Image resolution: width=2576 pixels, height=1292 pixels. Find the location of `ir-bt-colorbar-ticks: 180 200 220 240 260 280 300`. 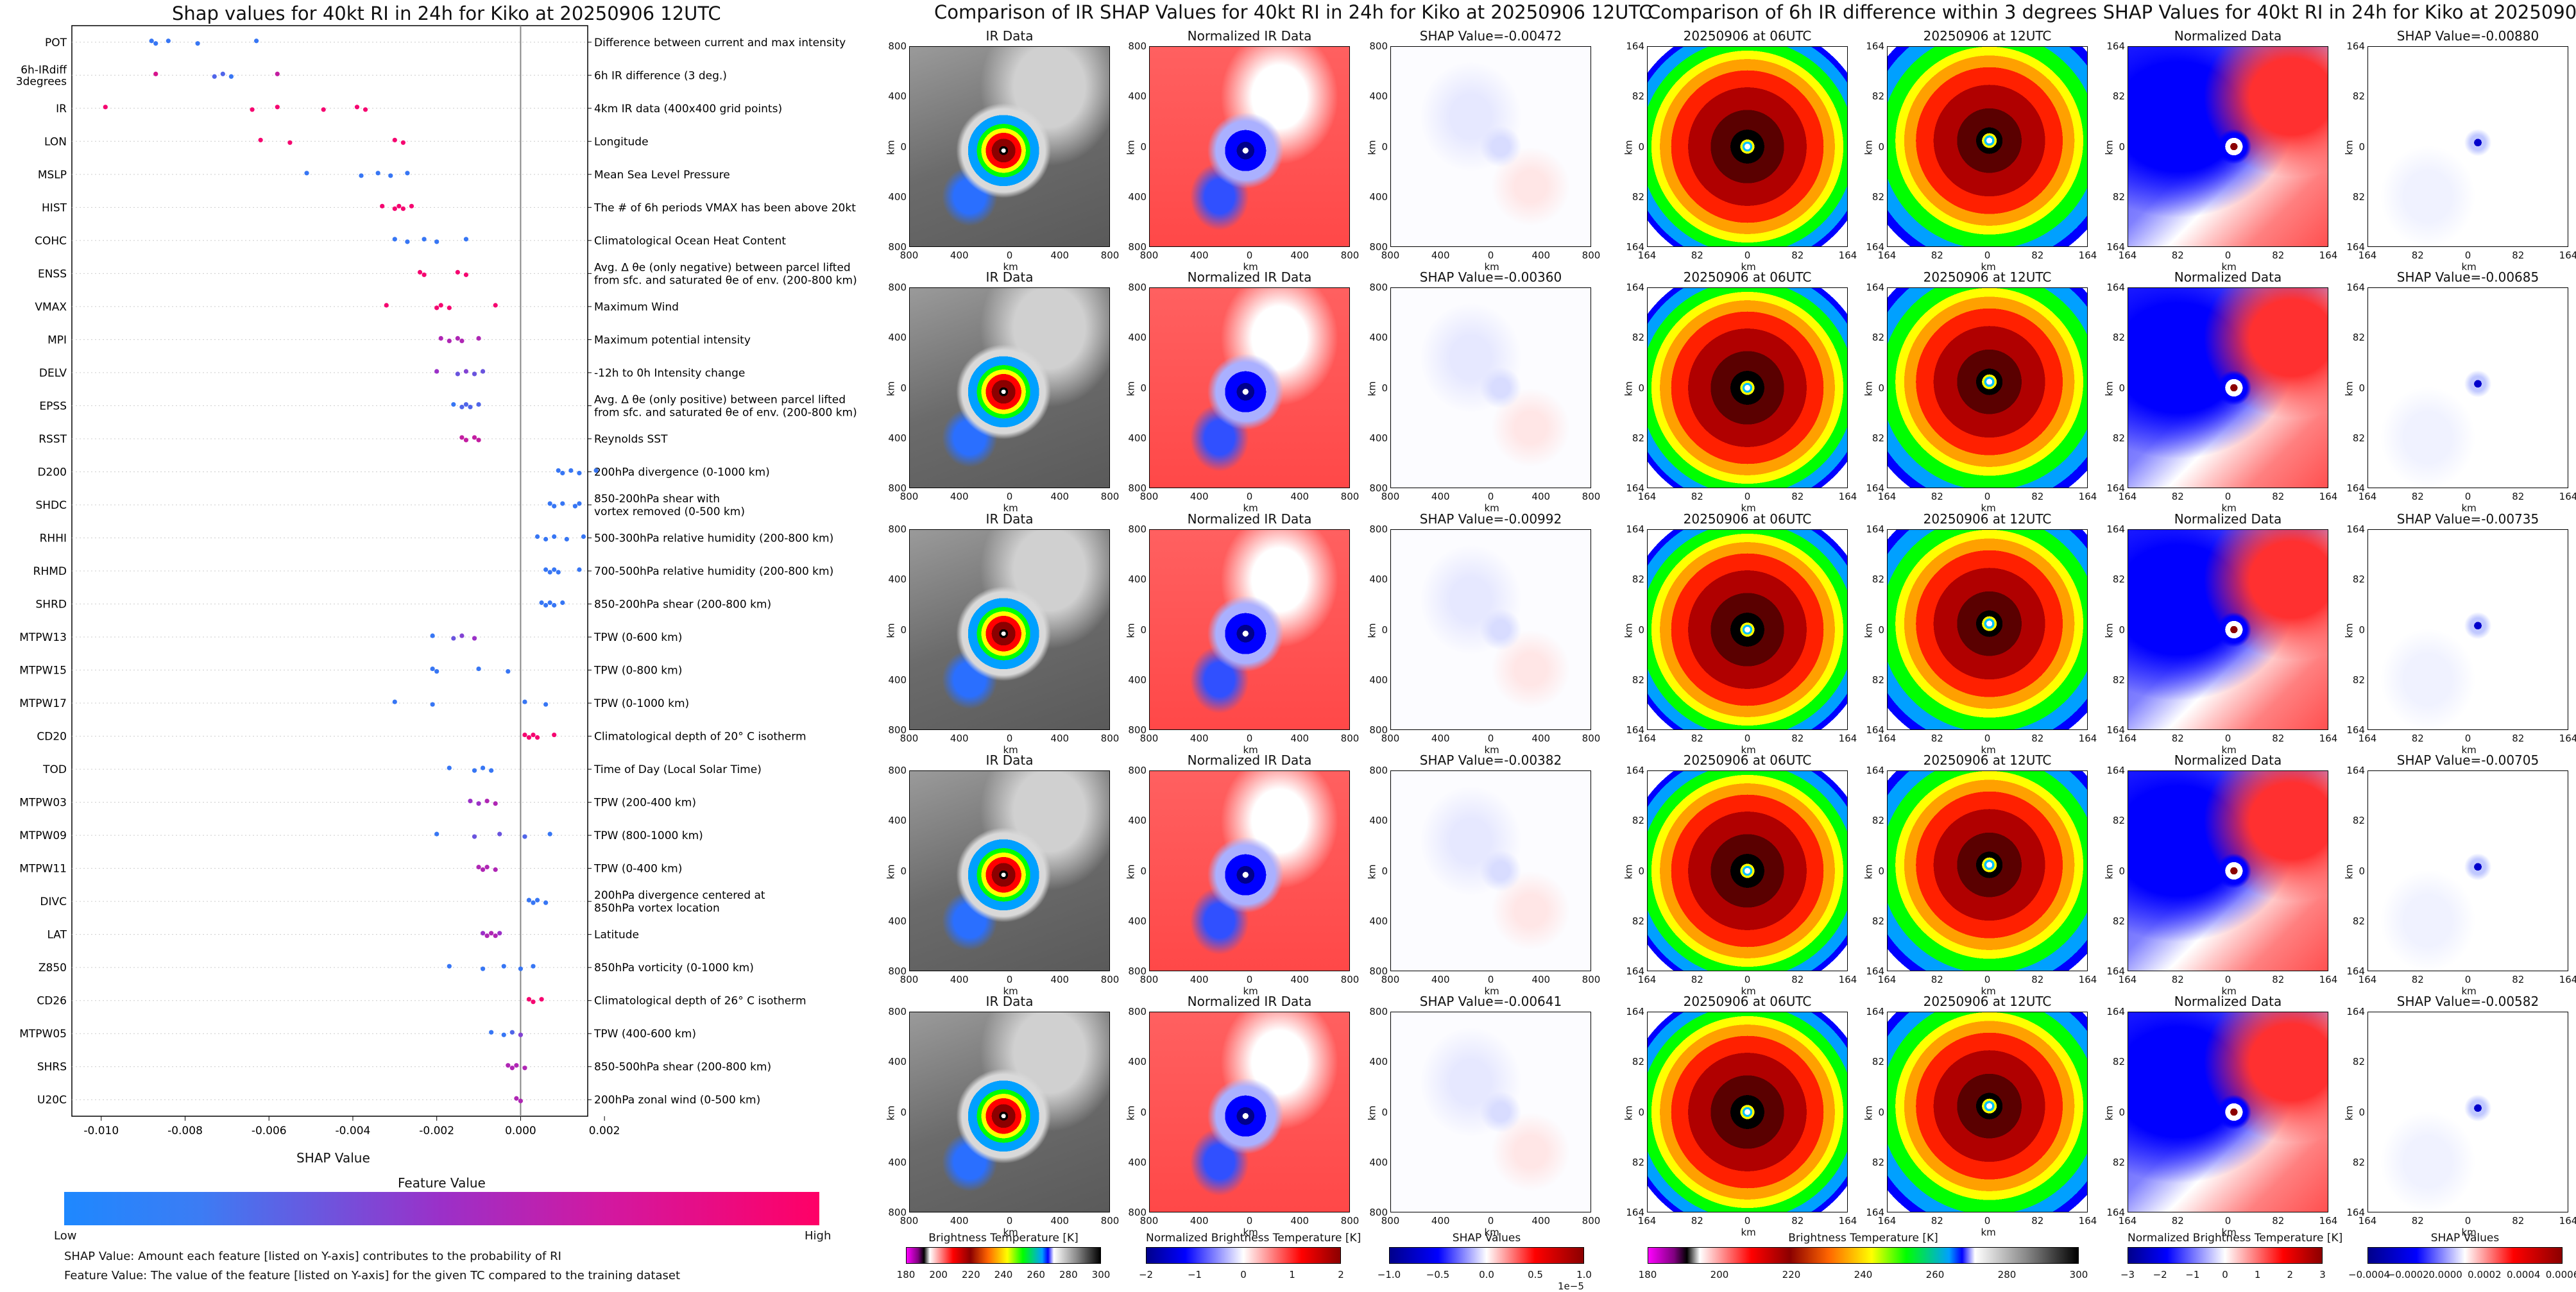

ir-bt-colorbar-ticks: 180 200 220 240 260 280 300 is located at coordinates (1004, 1275).